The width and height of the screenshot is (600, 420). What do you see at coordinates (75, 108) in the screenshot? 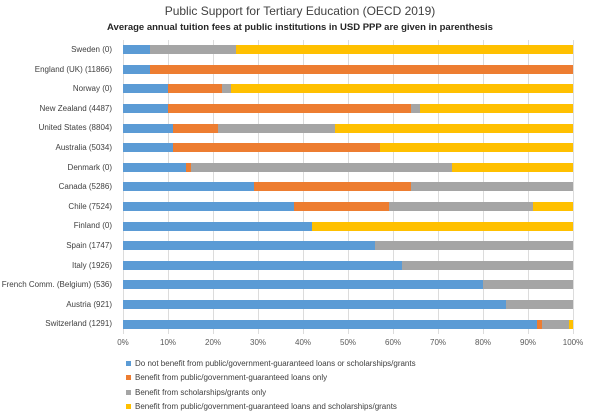
I see `category-label: New Zealand (4487)` at bounding box center [75, 108].